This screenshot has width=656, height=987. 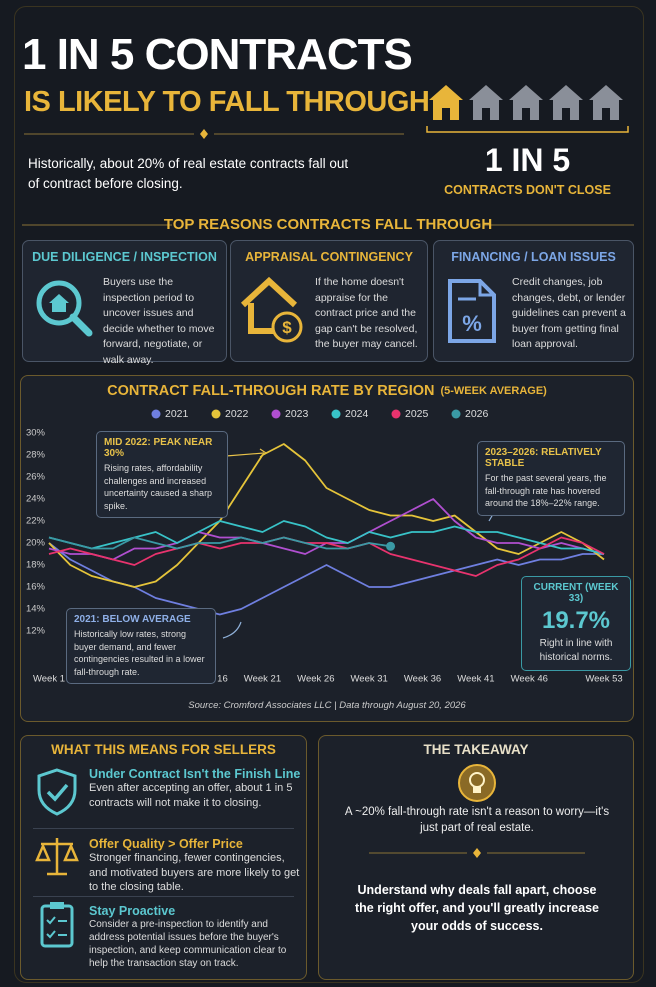 I want to click on subtitle: IS LIKELY TO FALL THROUGH, so click(x=227, y=102).